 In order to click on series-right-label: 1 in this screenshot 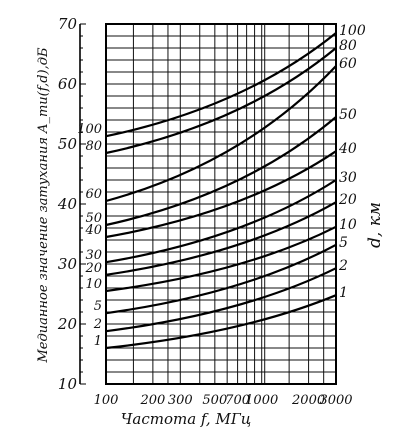, I will do `click(343, 293)`.